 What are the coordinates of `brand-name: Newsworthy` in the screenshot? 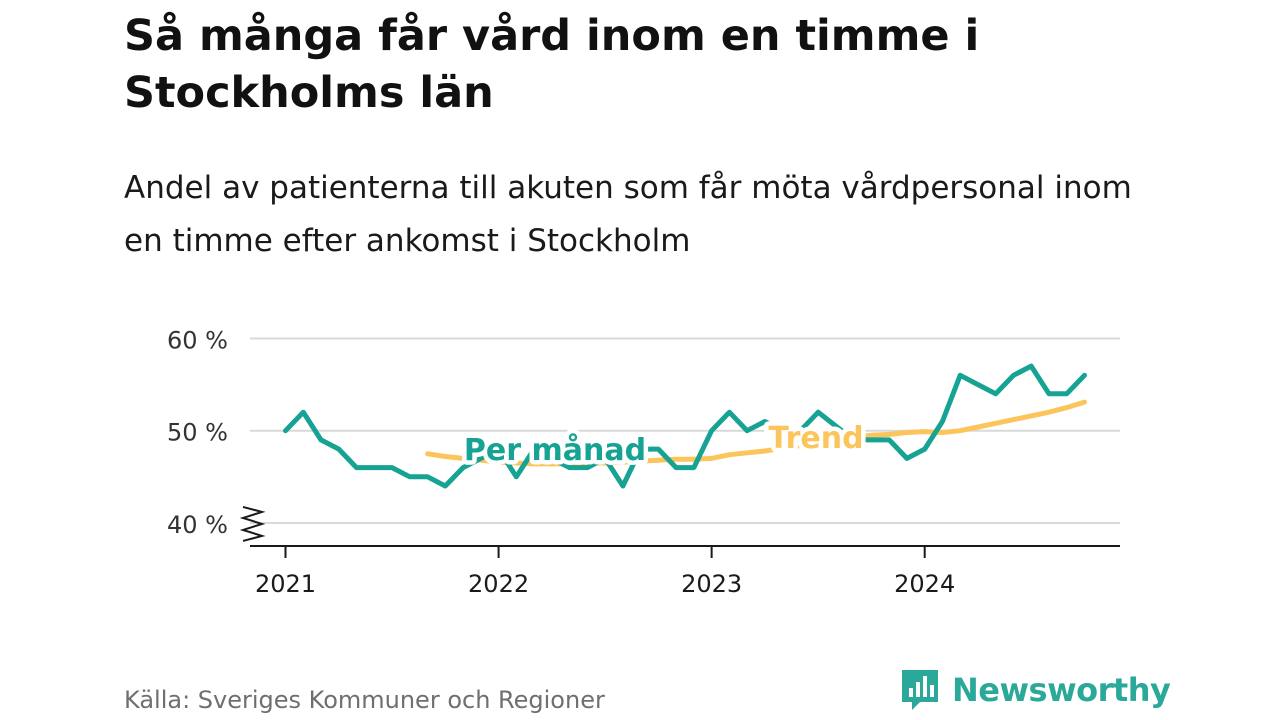 It's located at (1061, 690).